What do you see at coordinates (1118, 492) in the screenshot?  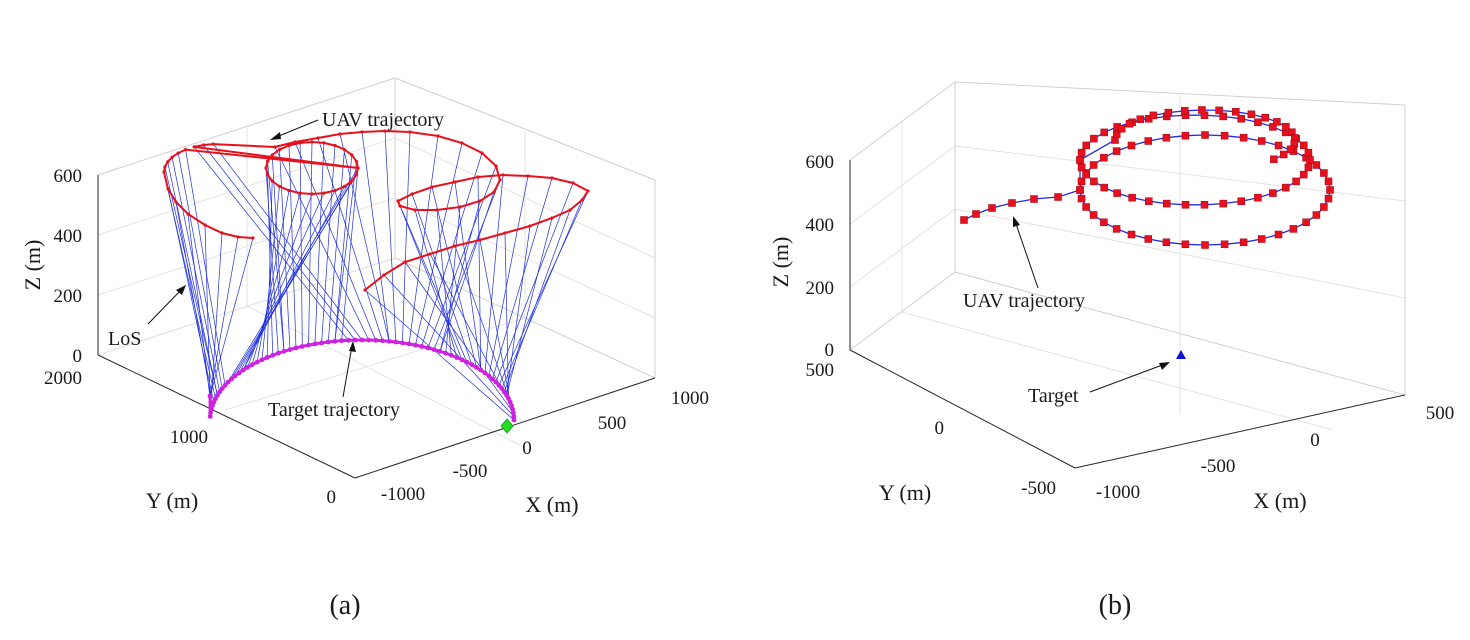 I see `b-xtick-neg1000: -1000` at bounding box center [1118, 492].